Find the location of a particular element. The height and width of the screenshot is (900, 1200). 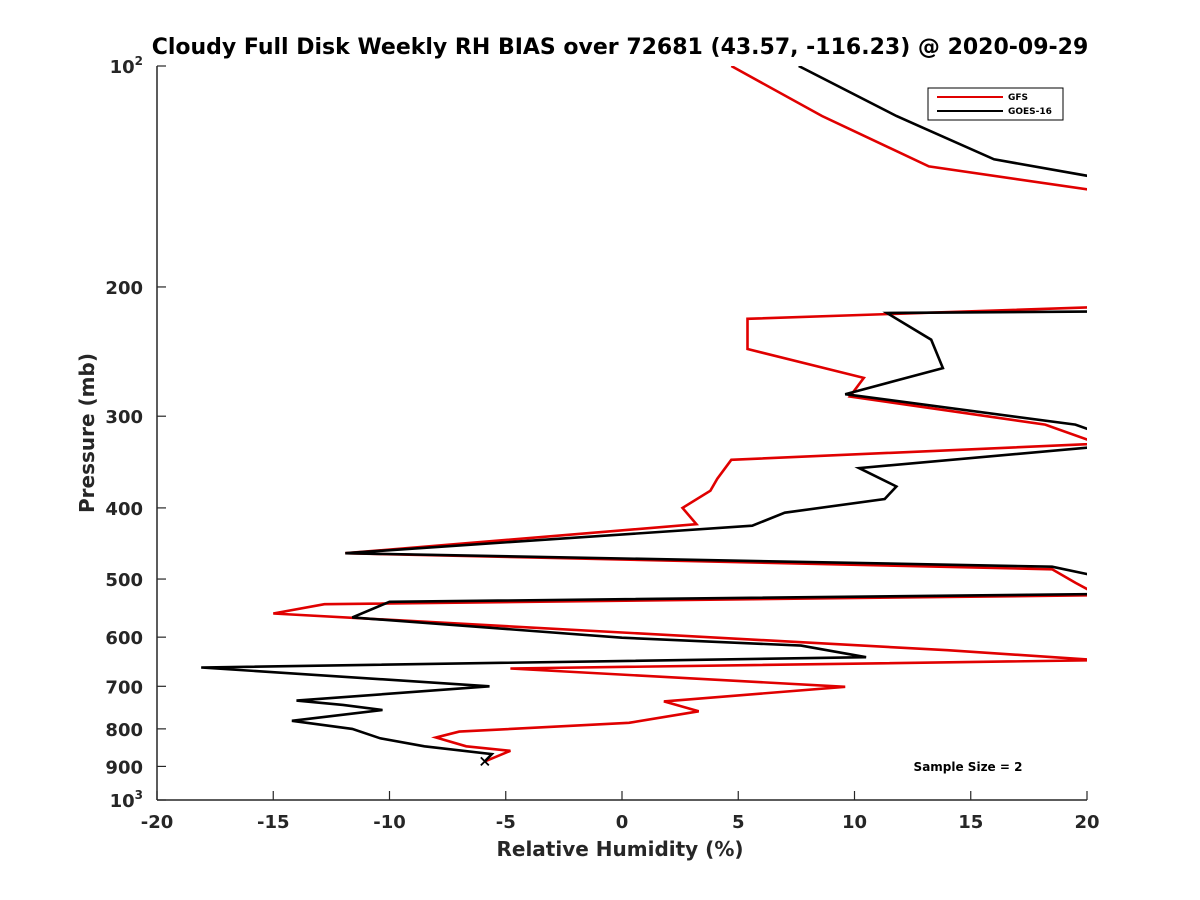

x-tick-label: 0 is located at coordinates (622, 822).